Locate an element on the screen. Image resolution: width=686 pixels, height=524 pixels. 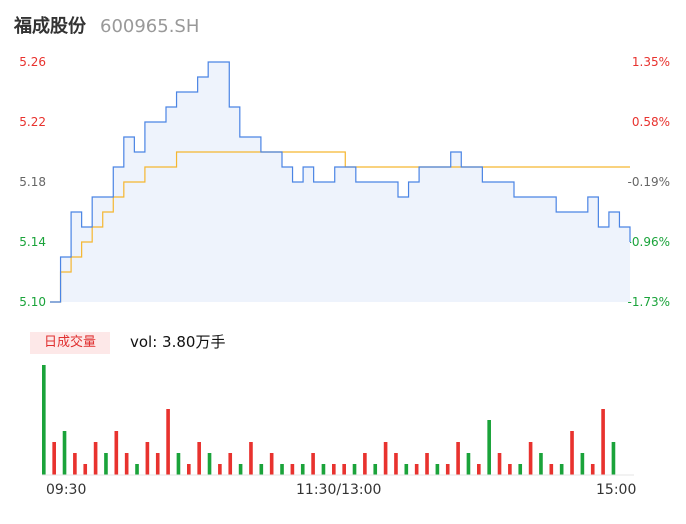
price-label-4: 5.10 is located at coordinates (32, 302).